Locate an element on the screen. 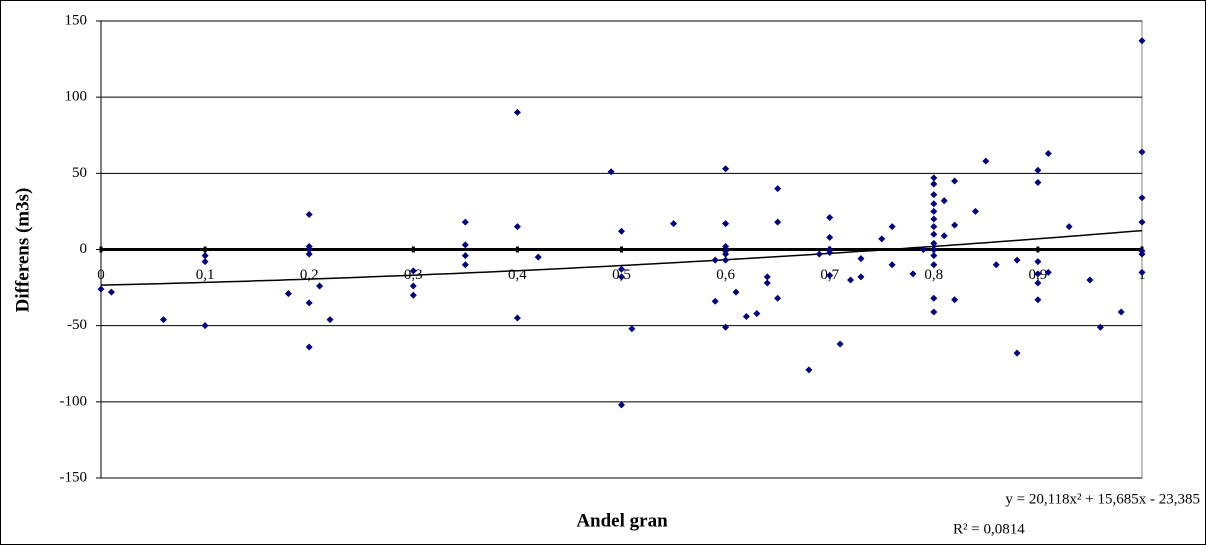  trend-equation: y = 20,118x² + 15,685x - 23,385 is located at coordinates (1102, 499).